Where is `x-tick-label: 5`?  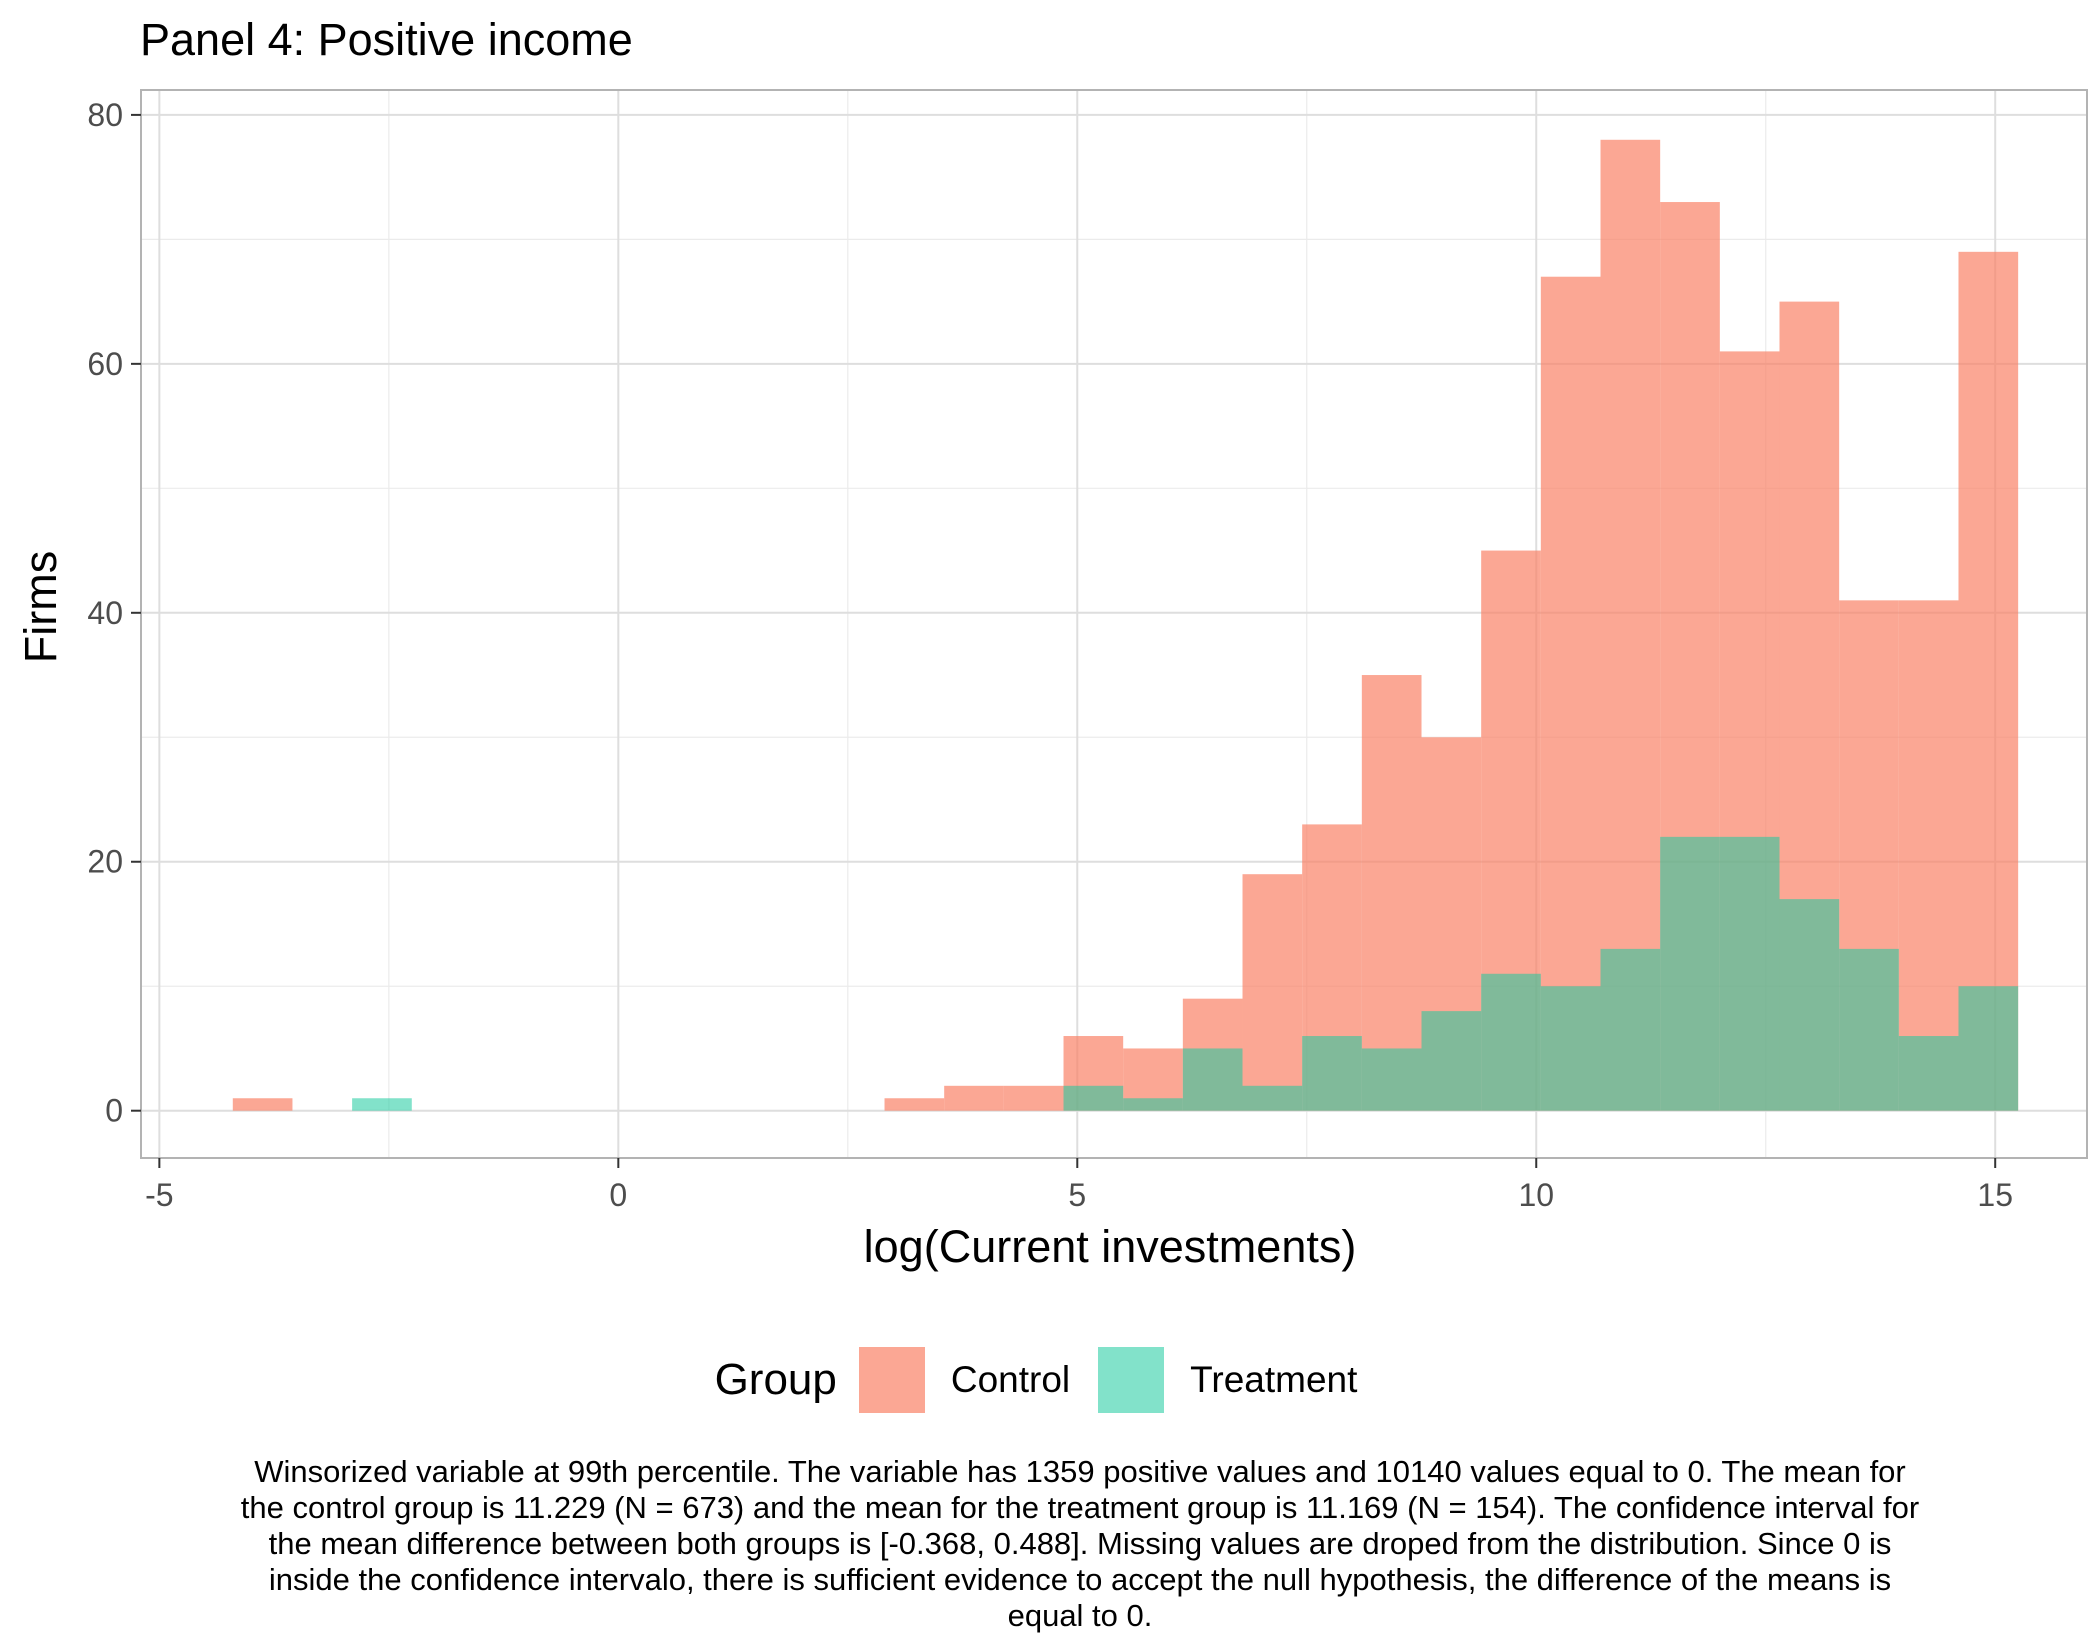 x-tick-label: 5 is located at coordinates (1077, 1195).